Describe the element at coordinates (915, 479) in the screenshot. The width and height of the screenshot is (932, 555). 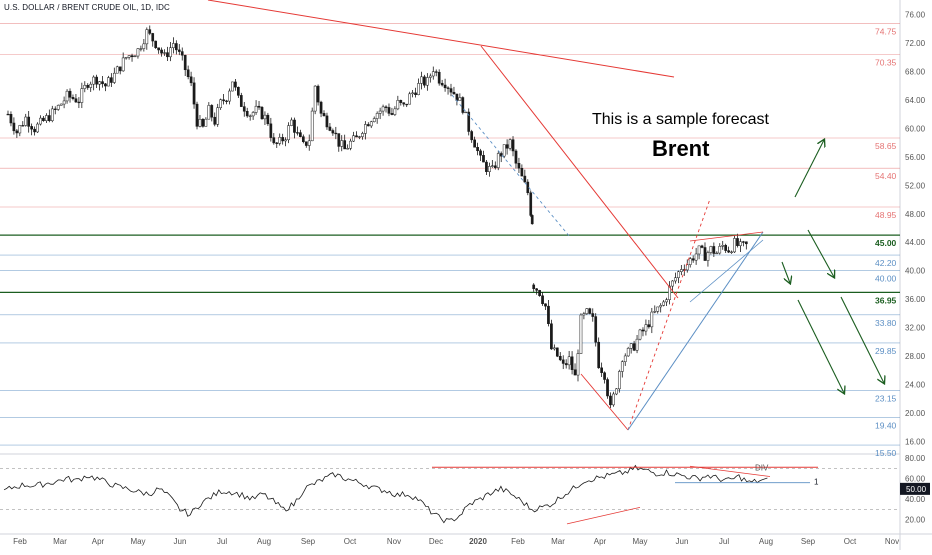
I see `rsi-tick-label: 60.00` at that location.